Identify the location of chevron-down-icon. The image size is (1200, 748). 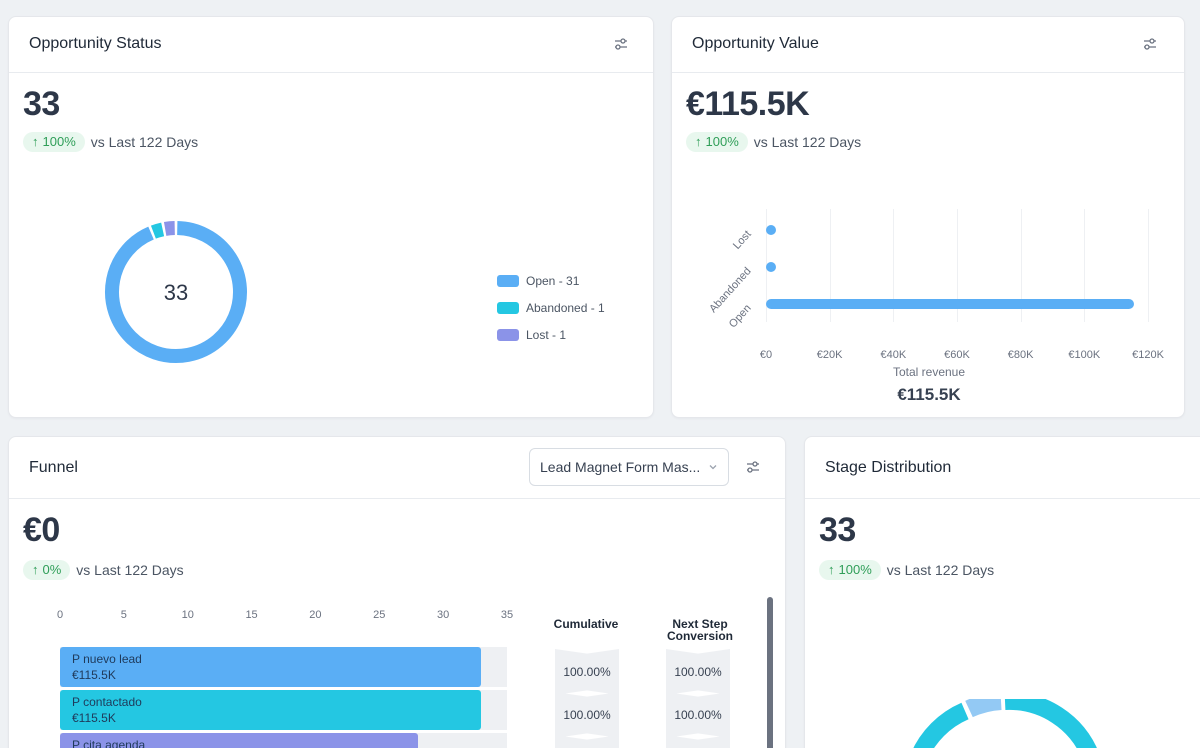
(713, 467).